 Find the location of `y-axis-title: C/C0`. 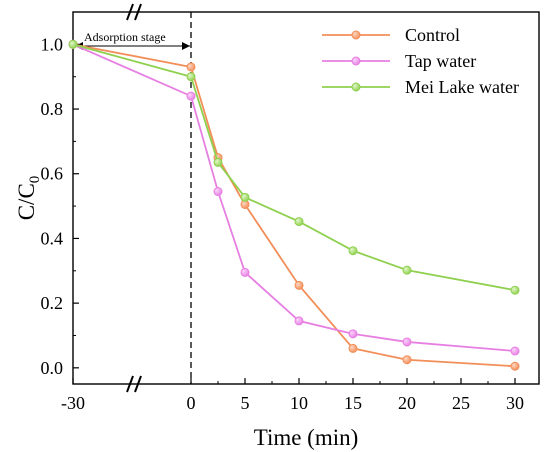

y-axis-title: C/C0 is located at coordinates (28, 198).